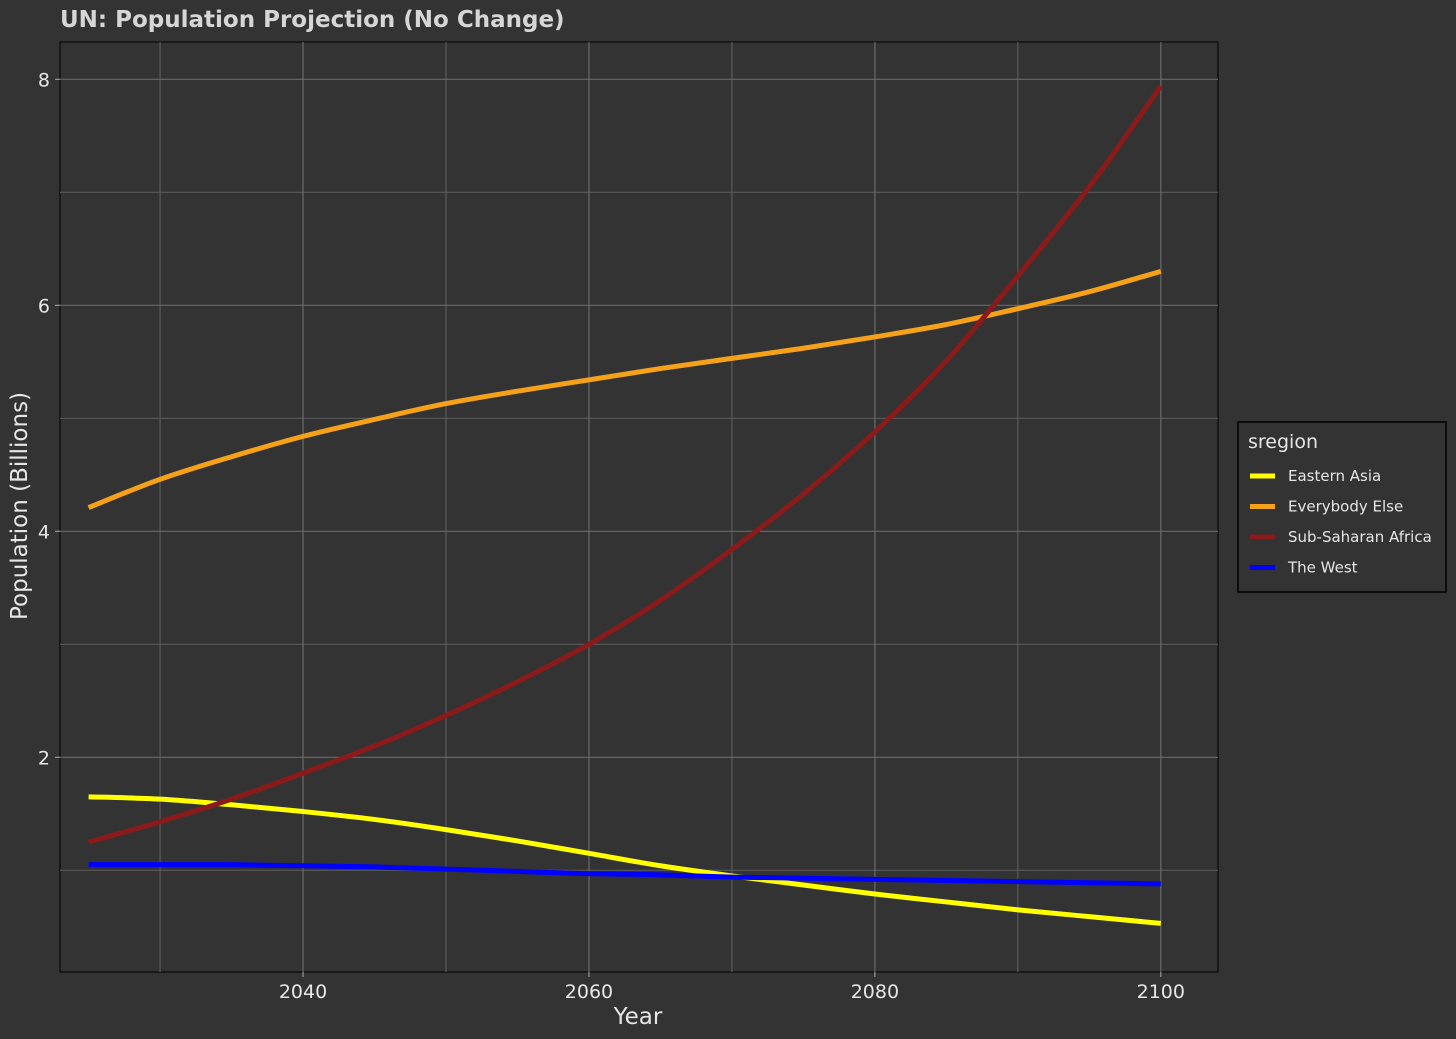 The width and height of the screenshot is (1456, 1039). I want to click on y-tick-label: 4, so click(44, 532).